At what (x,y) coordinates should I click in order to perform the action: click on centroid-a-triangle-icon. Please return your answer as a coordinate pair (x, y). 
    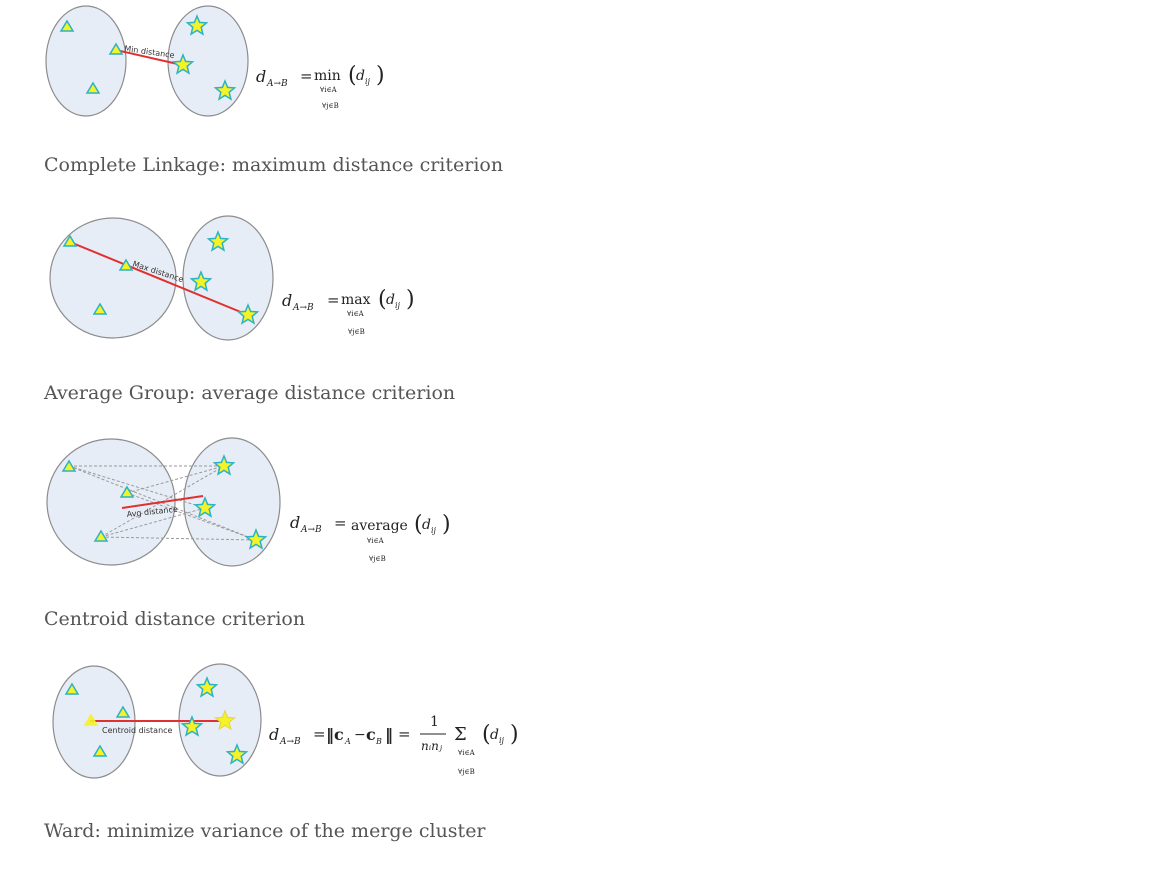
    Looking at the image, I should click on (91, 719).